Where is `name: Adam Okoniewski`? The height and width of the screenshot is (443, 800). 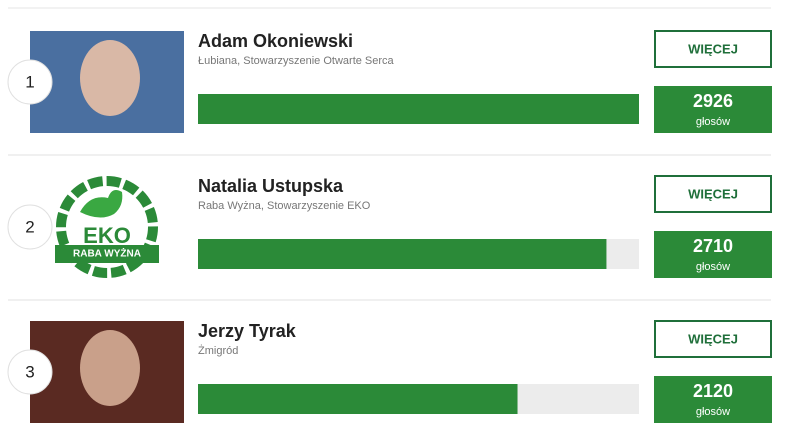
name: Adam Okoniewski is located at coordinates (275, 41).